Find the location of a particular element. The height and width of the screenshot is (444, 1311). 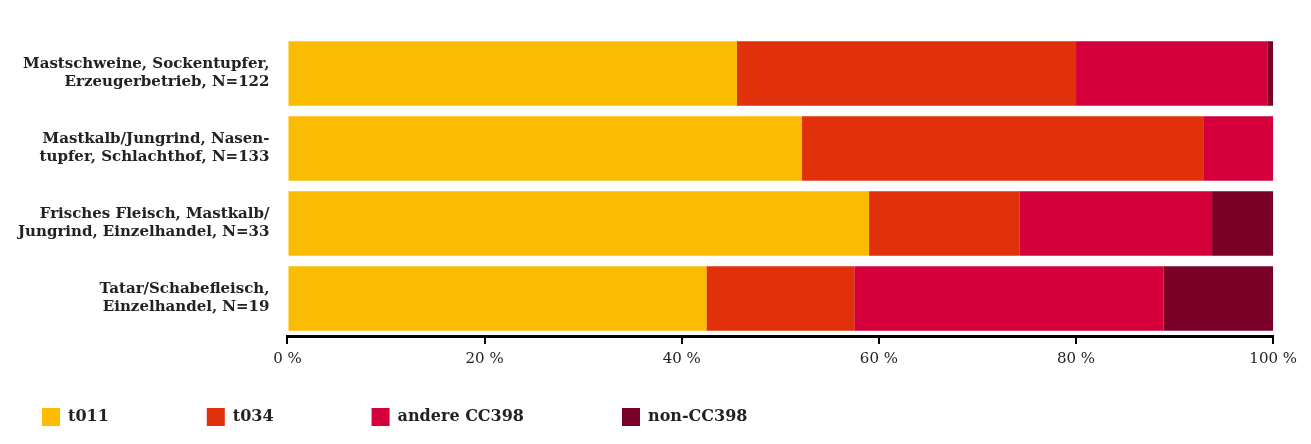

x-tick-label: 60 % is located at coordinates (878, 357).